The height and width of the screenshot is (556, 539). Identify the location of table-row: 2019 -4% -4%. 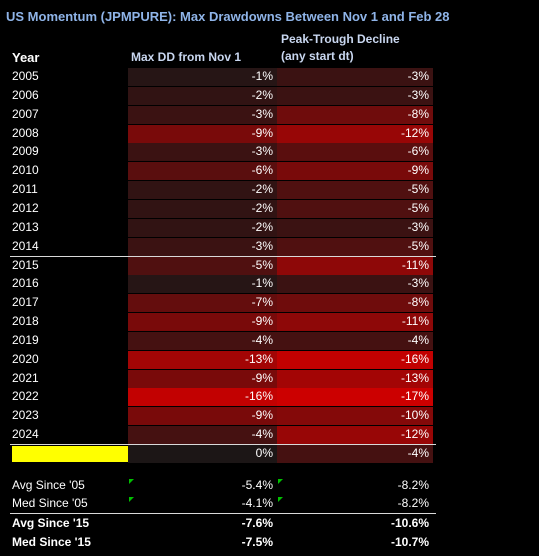
(269, 340).